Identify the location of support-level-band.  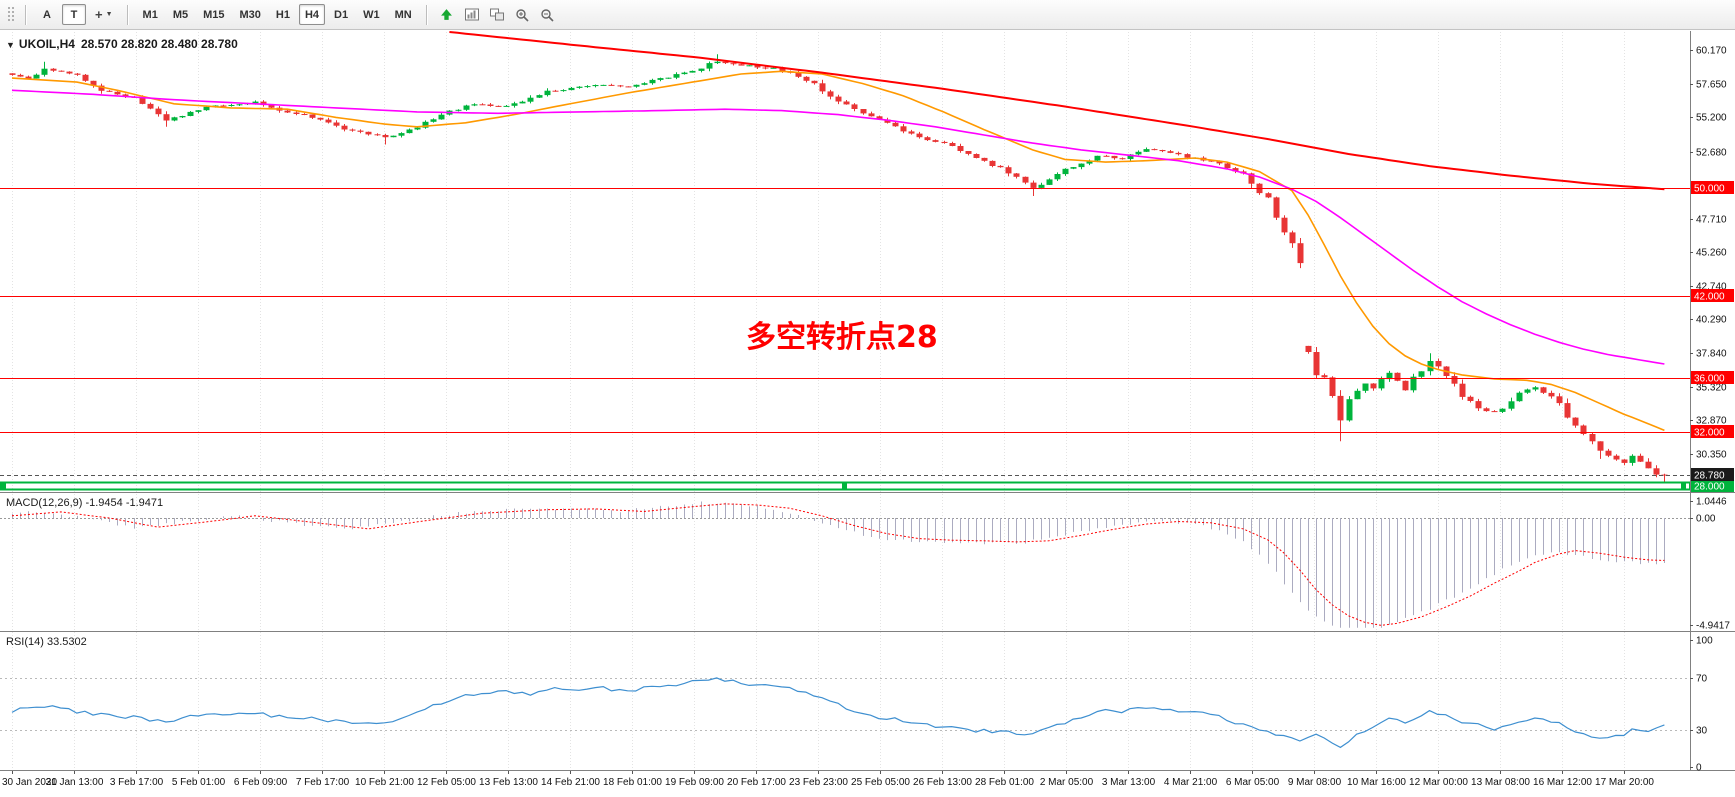
(845, 486).